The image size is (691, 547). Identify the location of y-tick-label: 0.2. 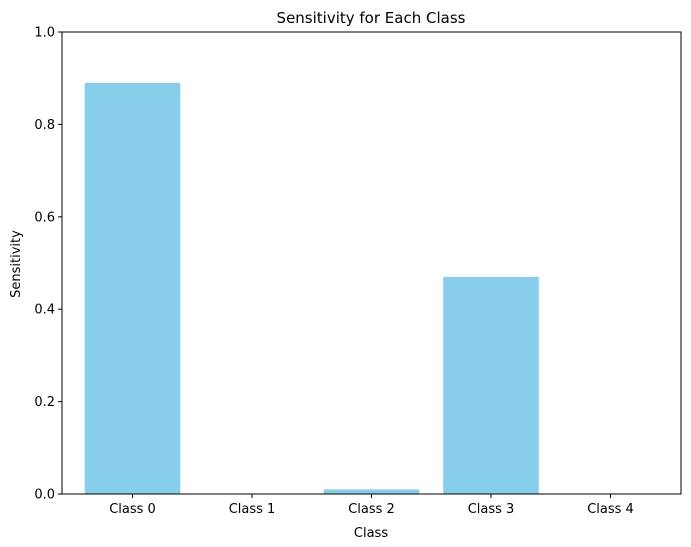
(44, 402).